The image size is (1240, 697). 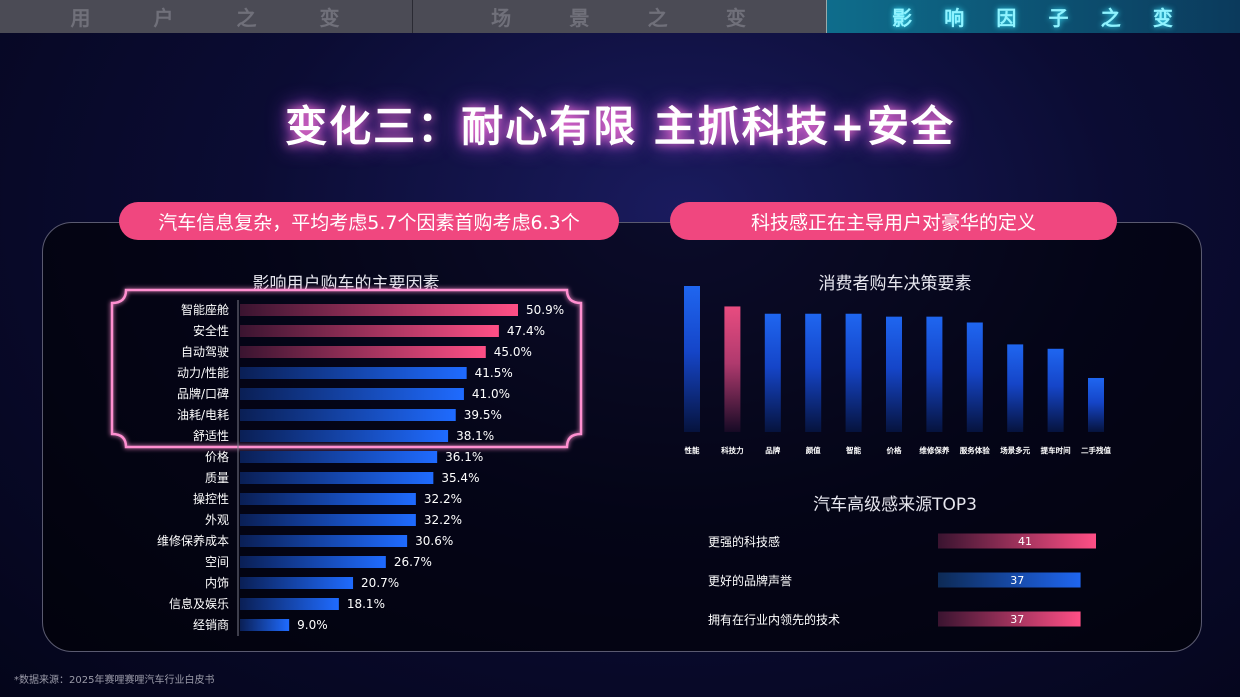 I want to click on factor-label: 自动驾驶, so click(x=205, y=351).